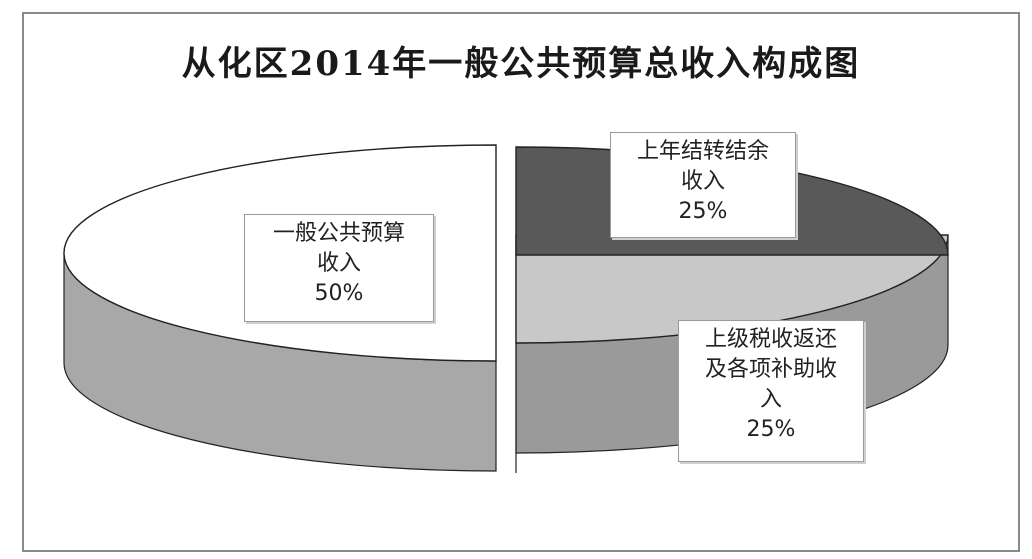 Image resolution: width=1032 pixels, height=559 pixels. What do you see at coordinates (770, 399) in the screenshot?
I see `slice-label-line: 入` at bounding box center [770, 399].